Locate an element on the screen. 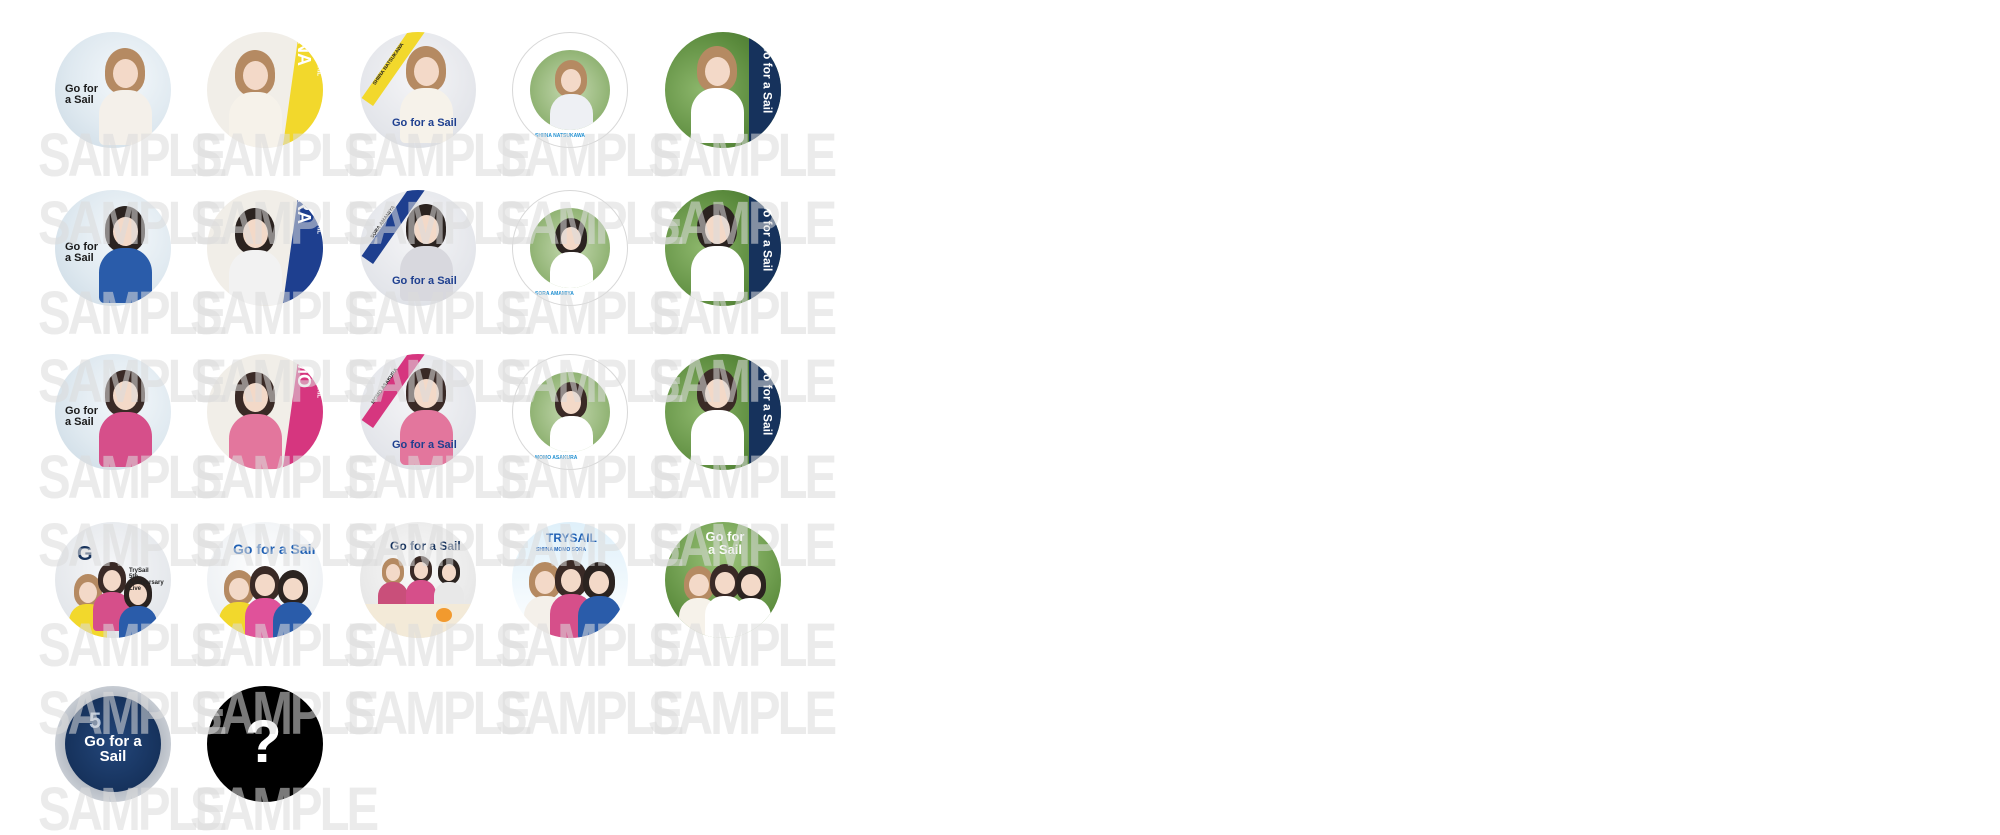 This screenshot has width=2000, height=835. badge-momo-1: Go for a Sail is located at coordinates (113, 412).